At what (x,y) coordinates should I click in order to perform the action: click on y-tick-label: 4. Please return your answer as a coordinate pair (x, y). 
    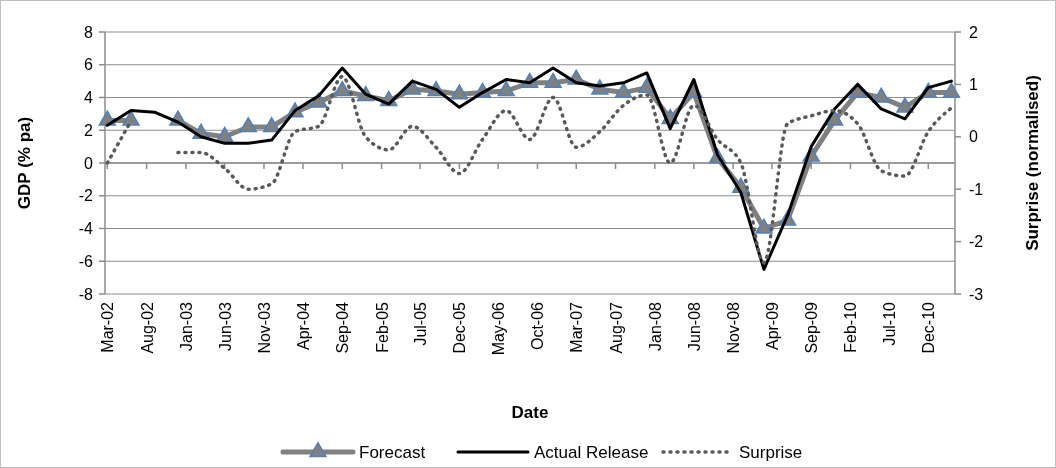
    Looking at the image, I should click on (89, 98).